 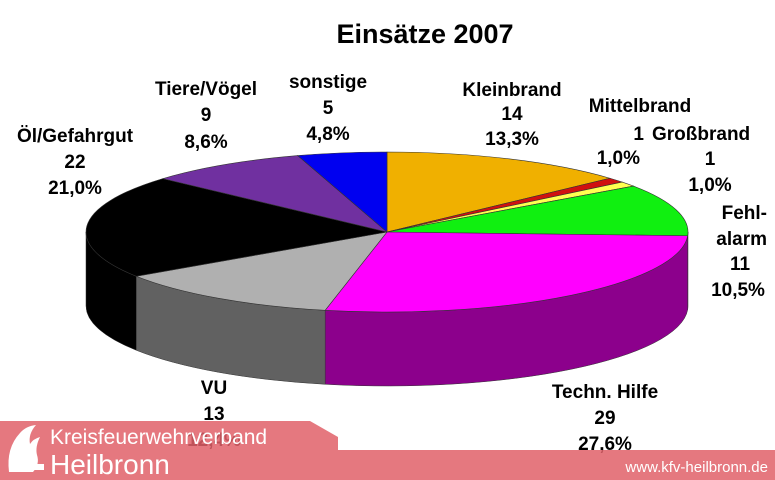 I want to click on label-techn-hilfe-count: 29, so click(x=604, y=418).